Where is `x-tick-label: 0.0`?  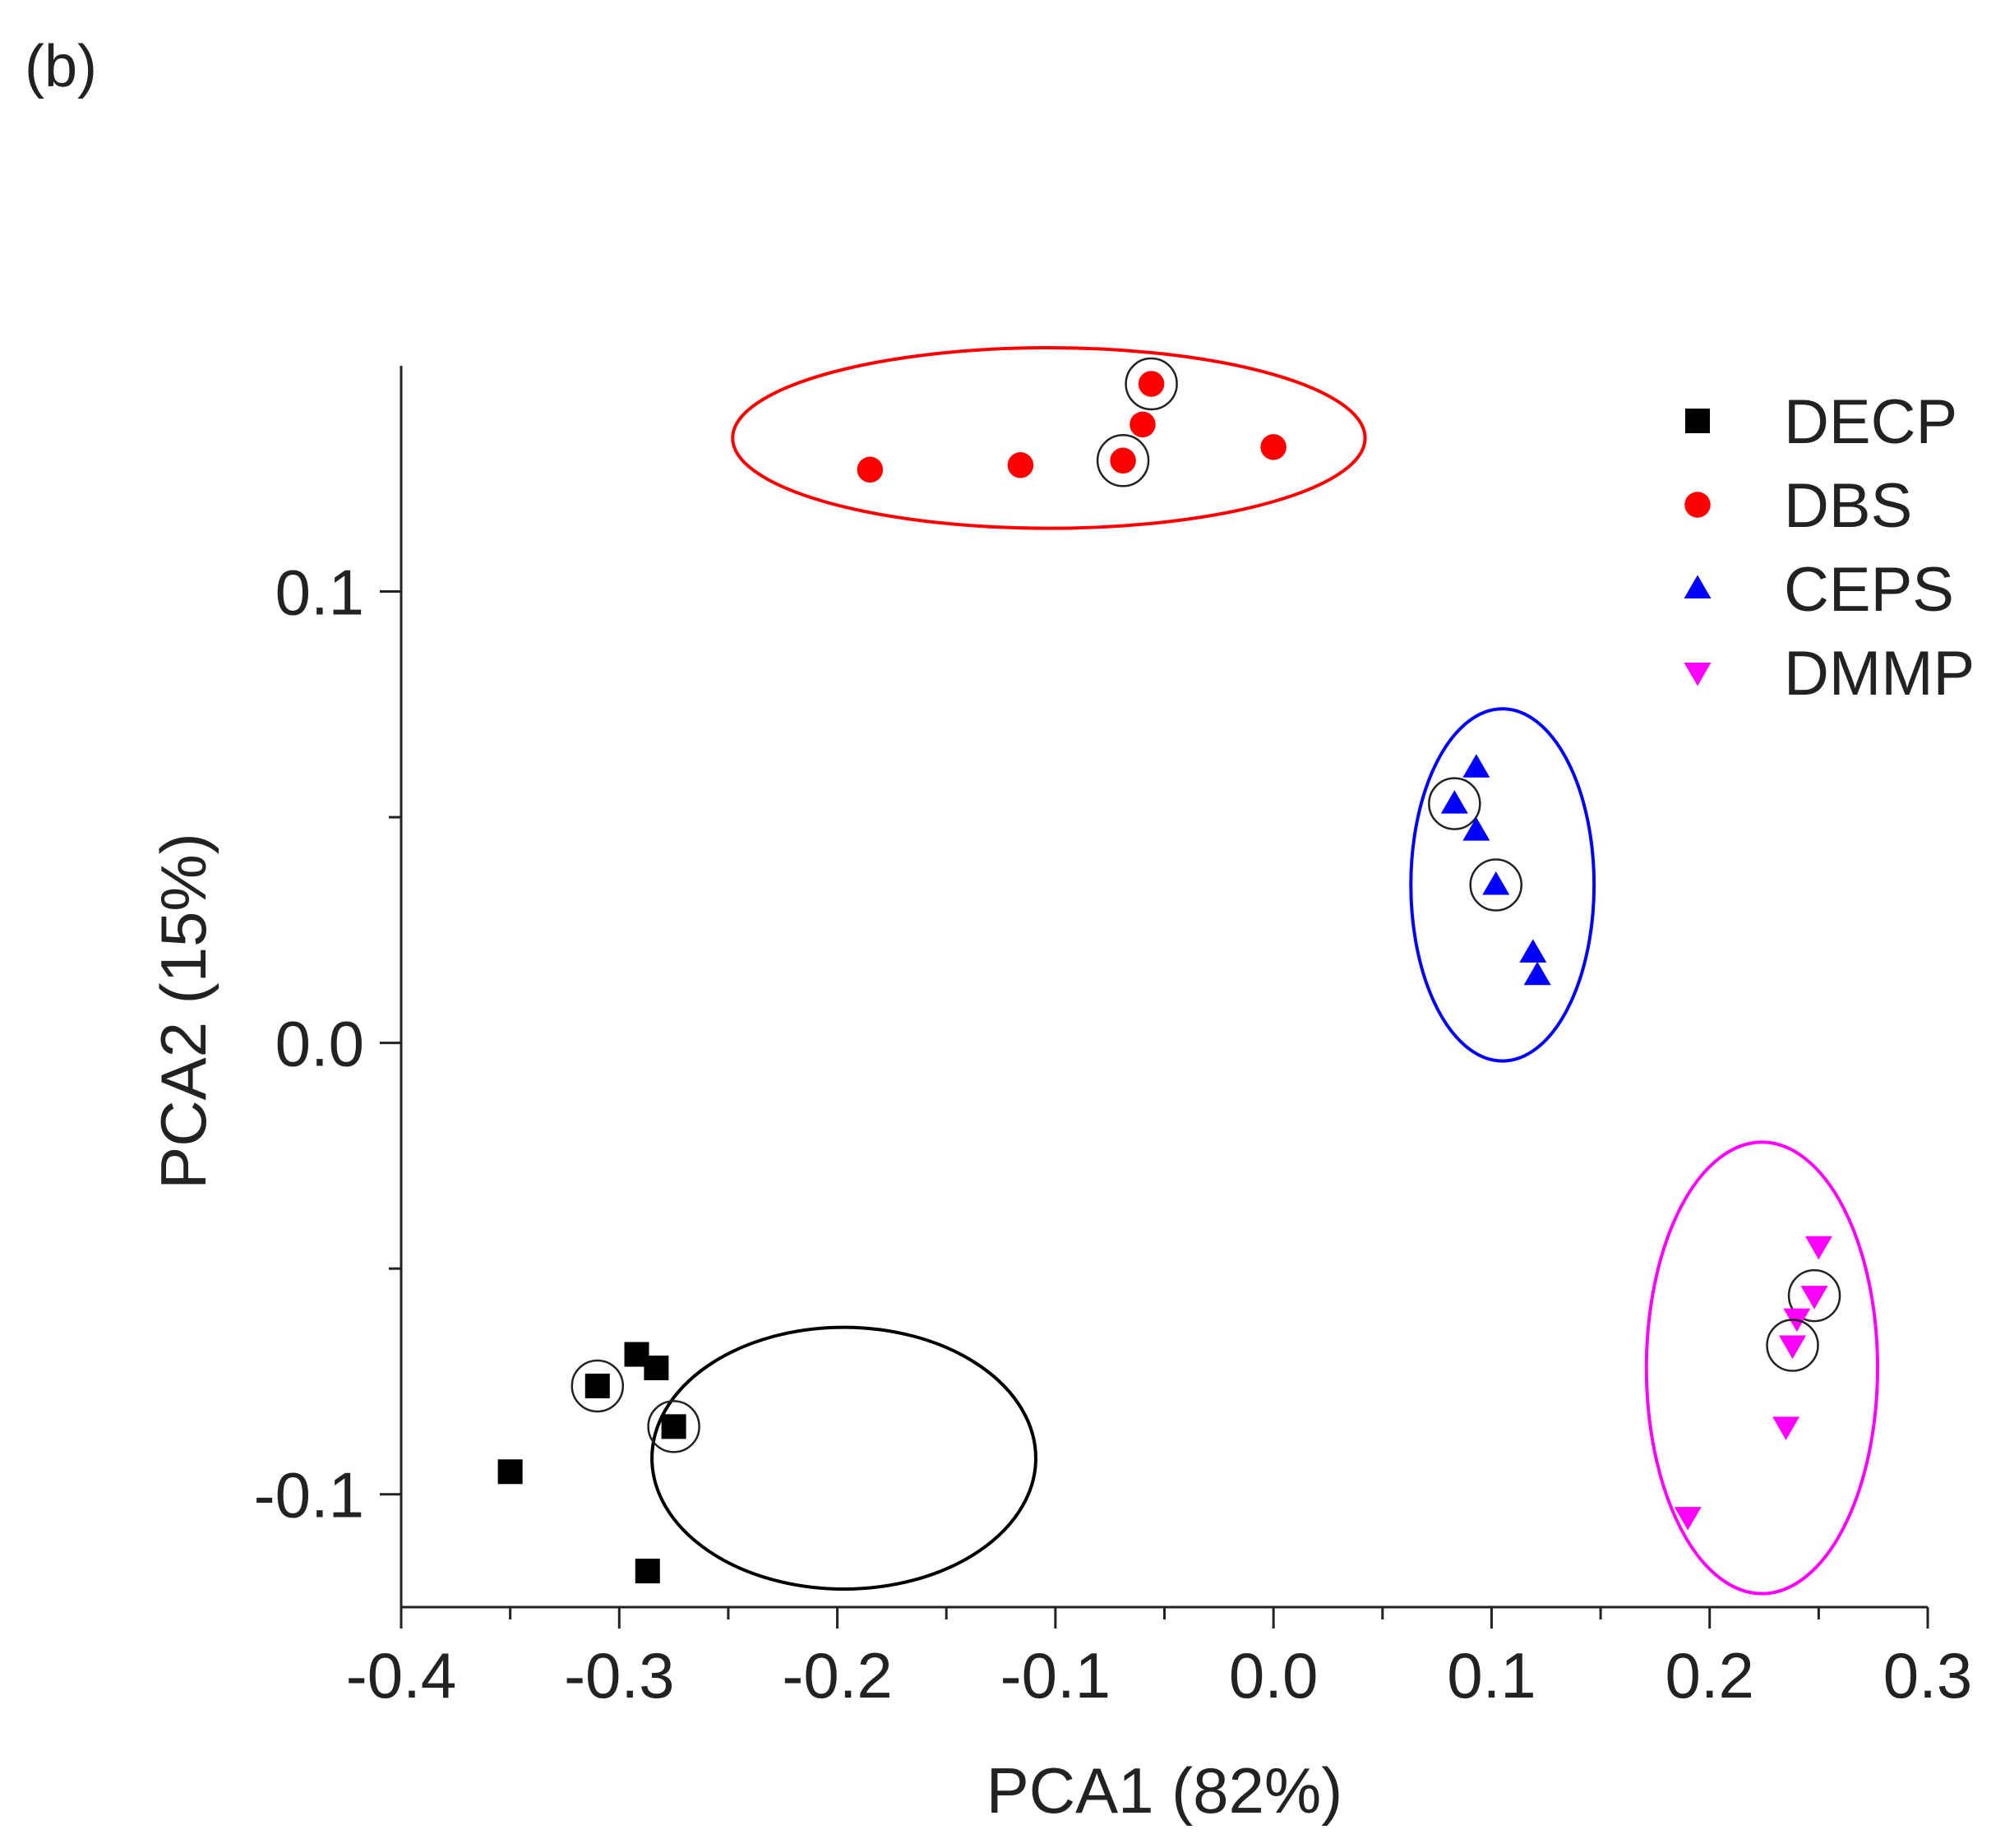 x-tick-label: 0.0 is located at coordinates (1273, 1675).